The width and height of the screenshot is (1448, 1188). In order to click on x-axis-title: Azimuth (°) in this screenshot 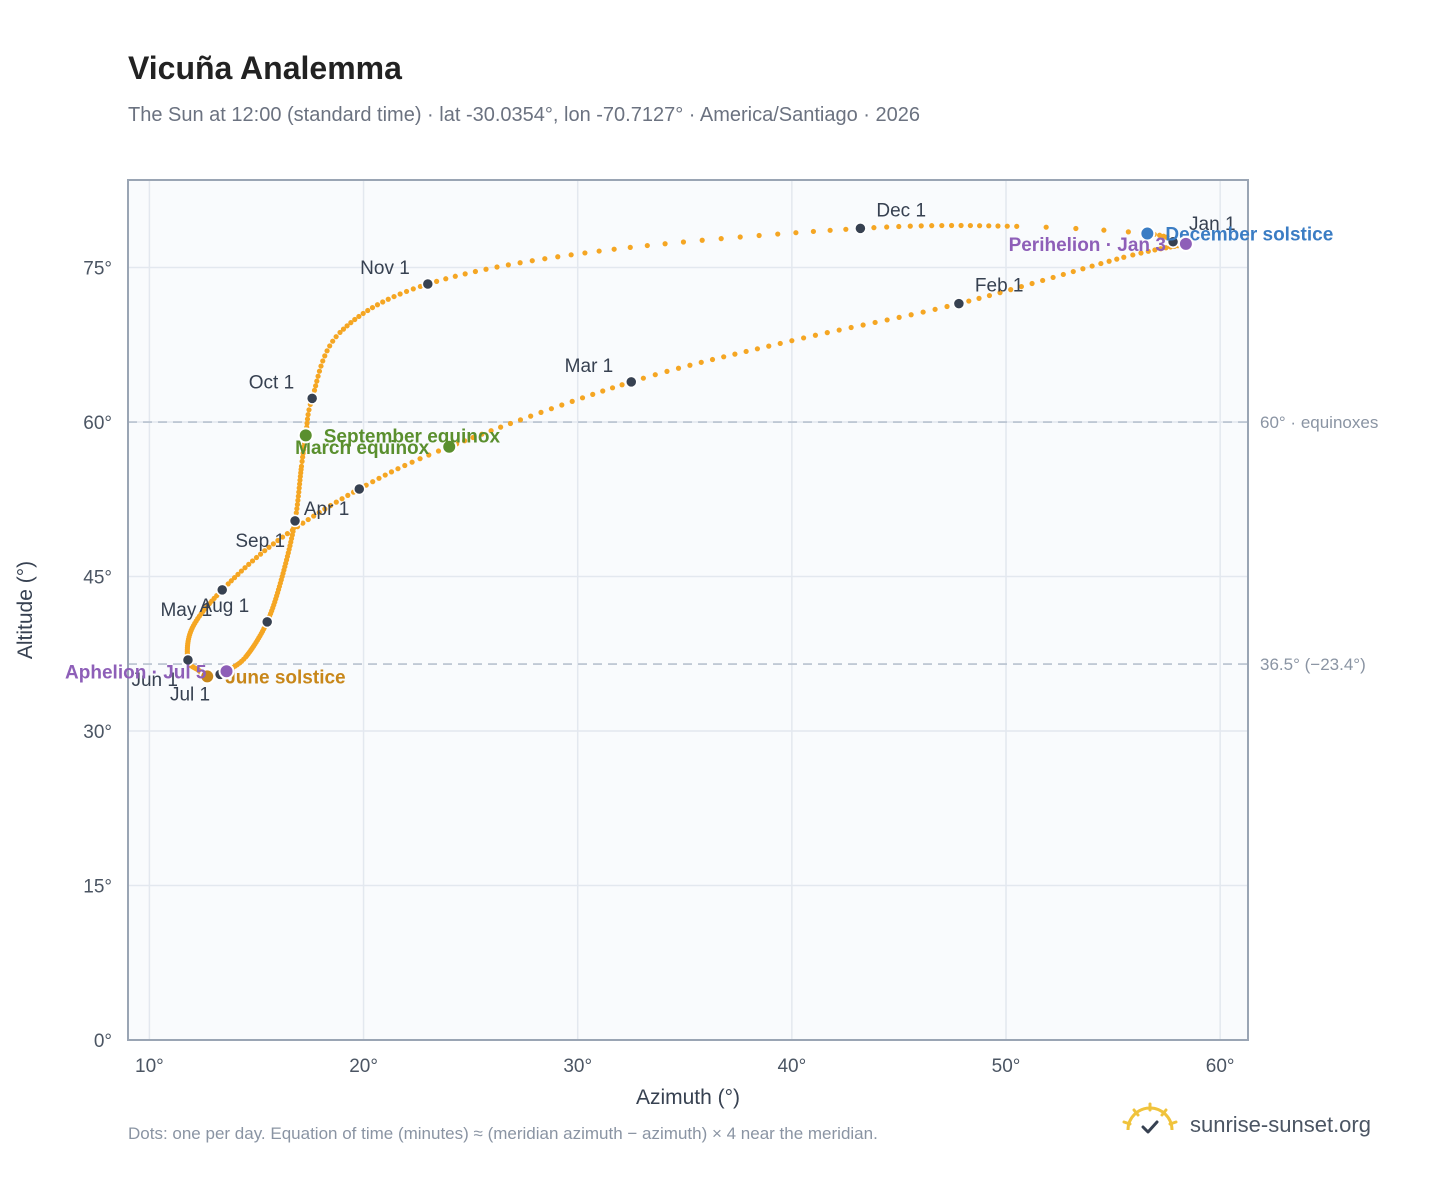, I will do `click(688, 1097)`.